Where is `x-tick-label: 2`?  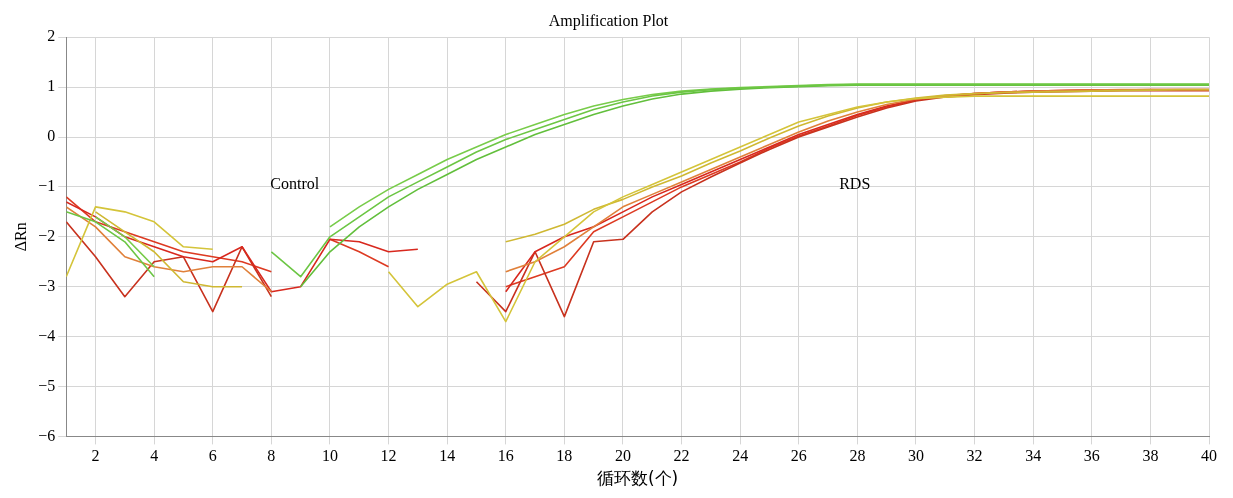
x-tick-label: 2 is located at coordinates (95, 456).